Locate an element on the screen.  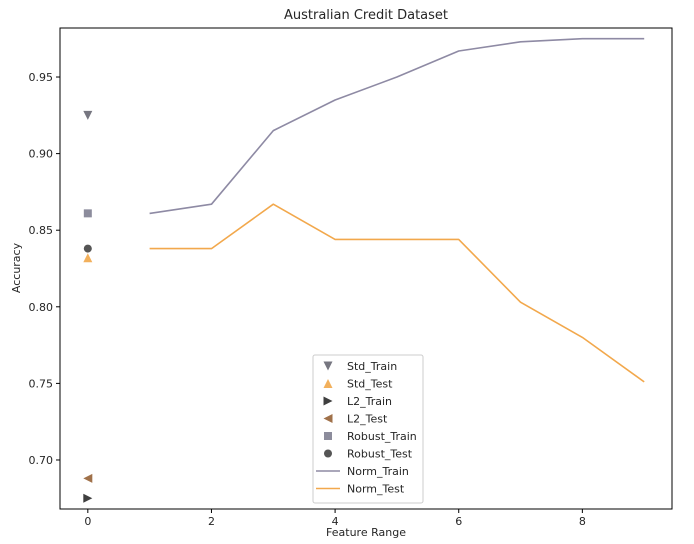
y-tick-label: 0.85 is located at coordinates (41, 230).